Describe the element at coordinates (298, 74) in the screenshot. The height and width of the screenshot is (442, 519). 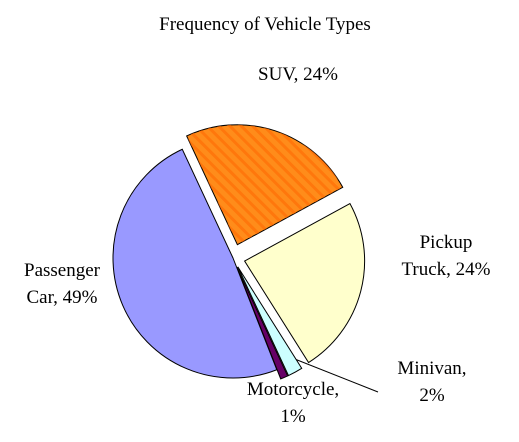
I see `data-label: SUV, 24%` at that location.